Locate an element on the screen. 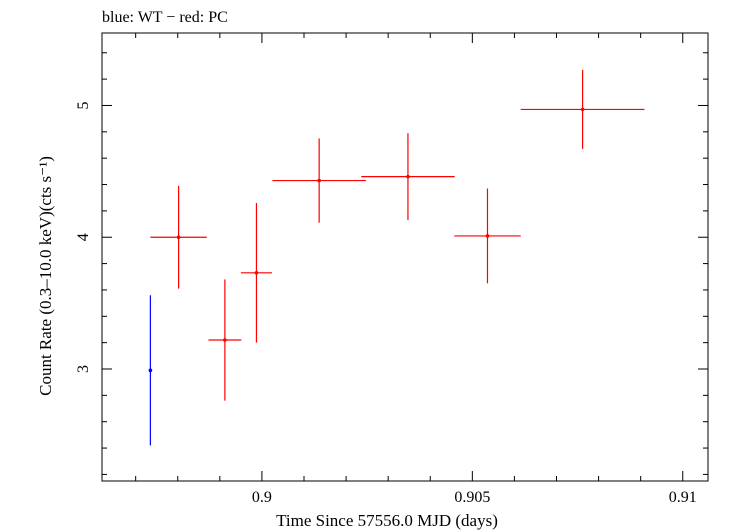 Image resolution: width=732 pixels, height=532 pixels. x-tick-label: 0.91 is located at coordinates (683, 497).